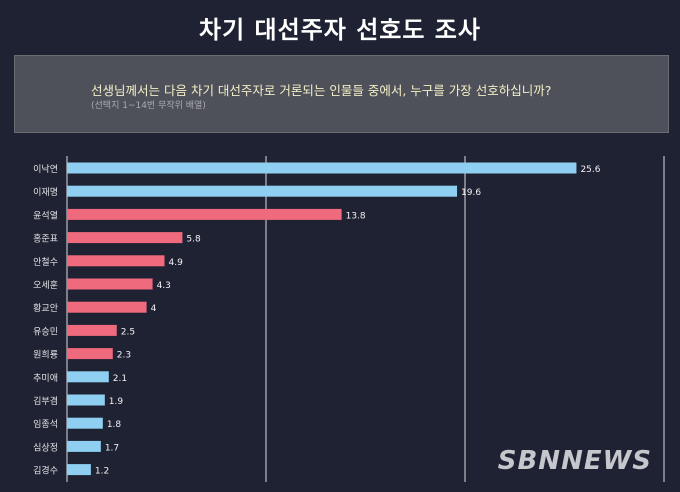 Image resolution: width=680 pixels, height=492 pixels. Describe the element at coordinates (112, 448) in the screenshot. I see `value-label: 1.7` at that location.